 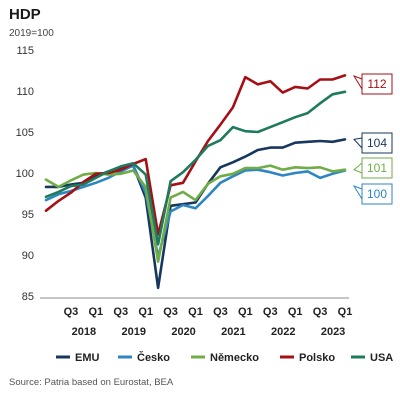 I want to click on x-year-label: 2022, so click(x=283, y=332).